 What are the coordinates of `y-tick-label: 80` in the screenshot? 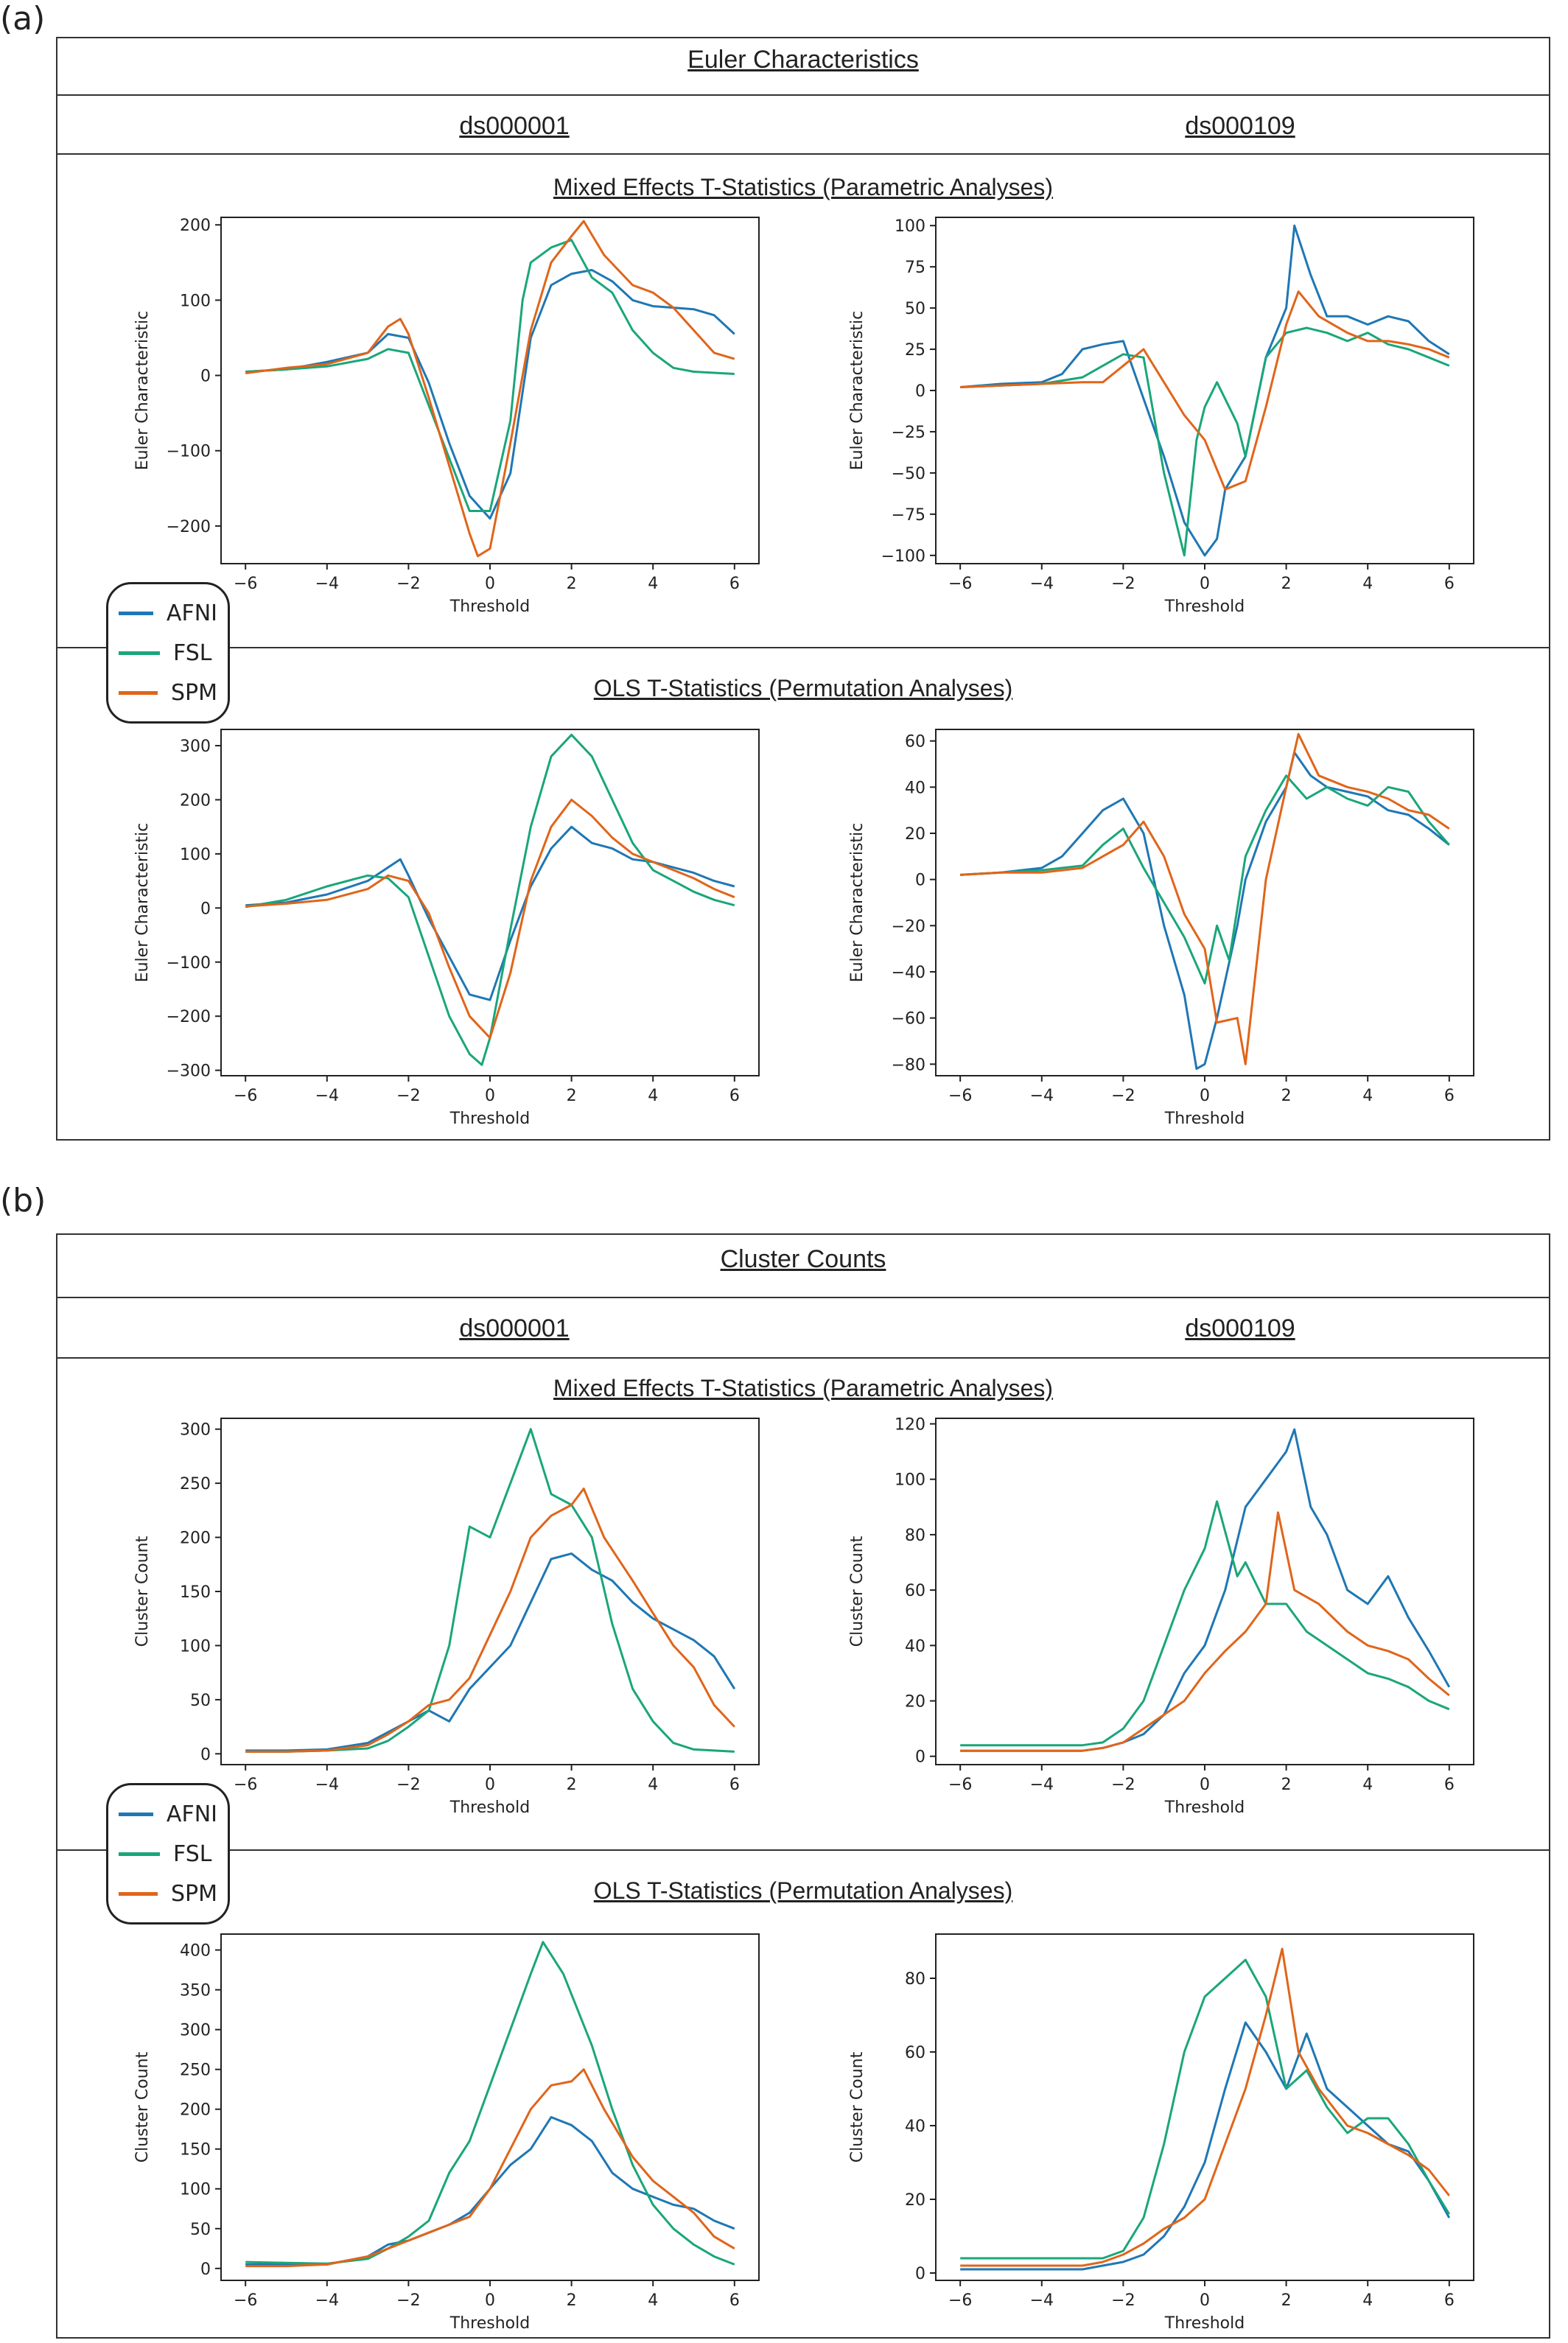 It's located at (915, 1536).